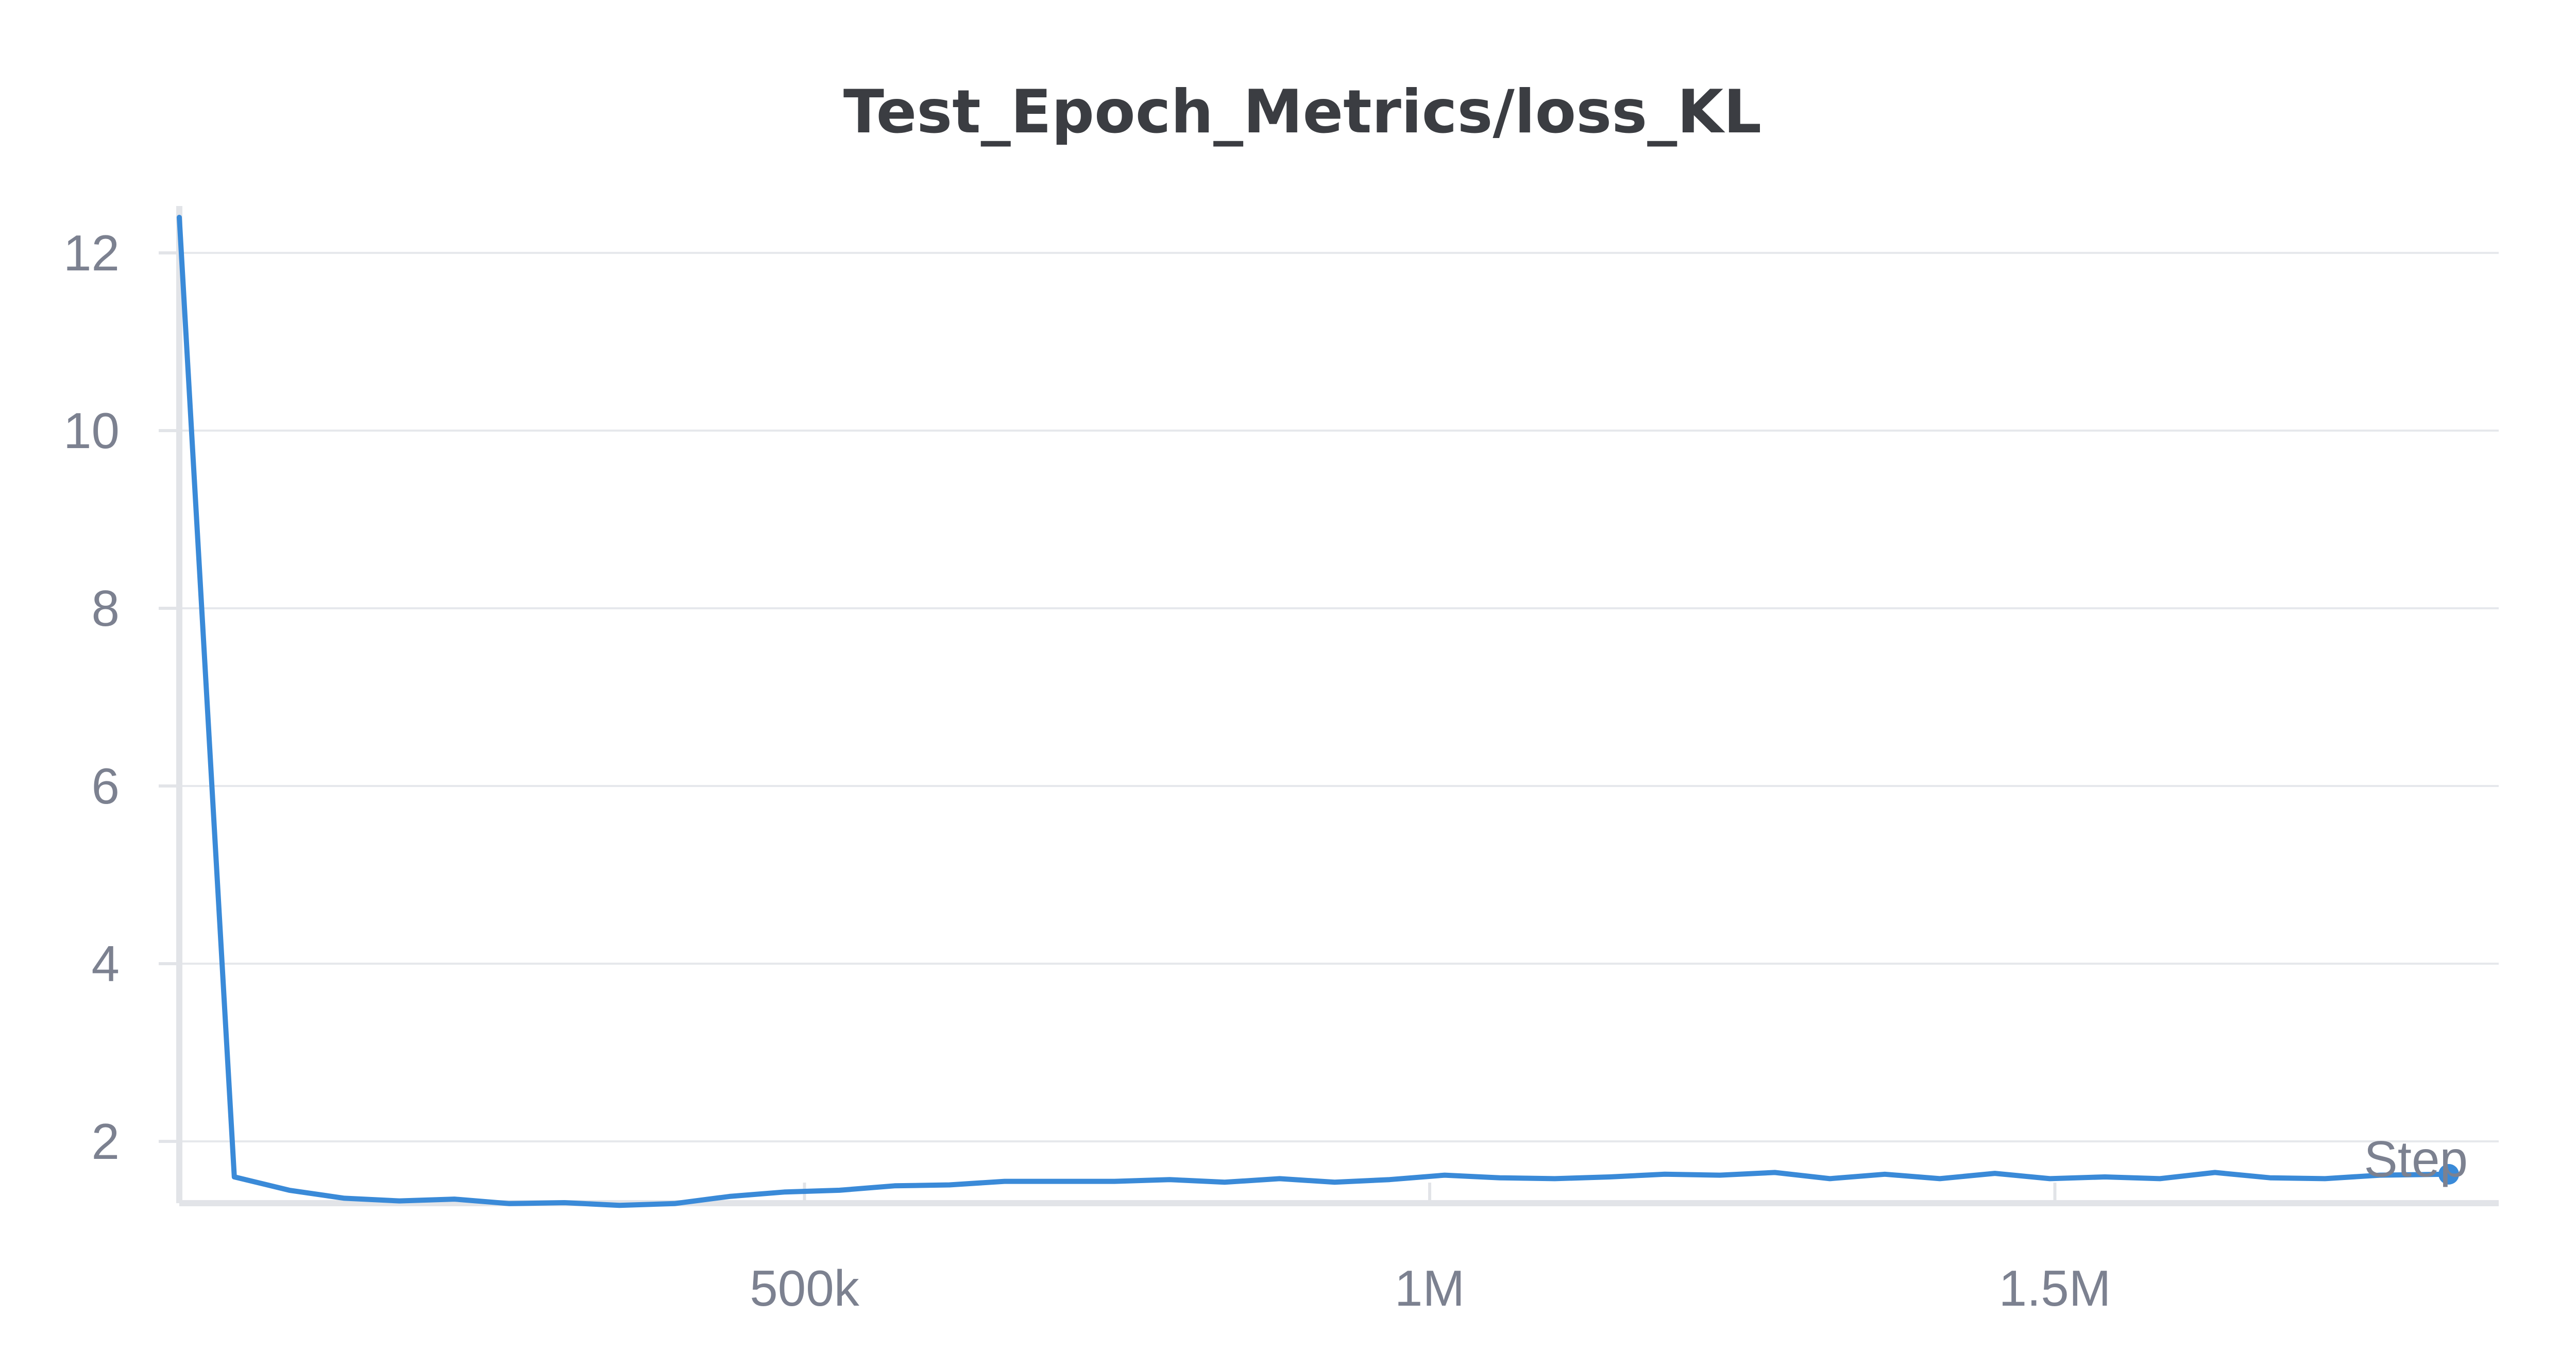 The image size is (2576, 1368). I want to click on x-axis-label: Step, so click(2416, 1159).